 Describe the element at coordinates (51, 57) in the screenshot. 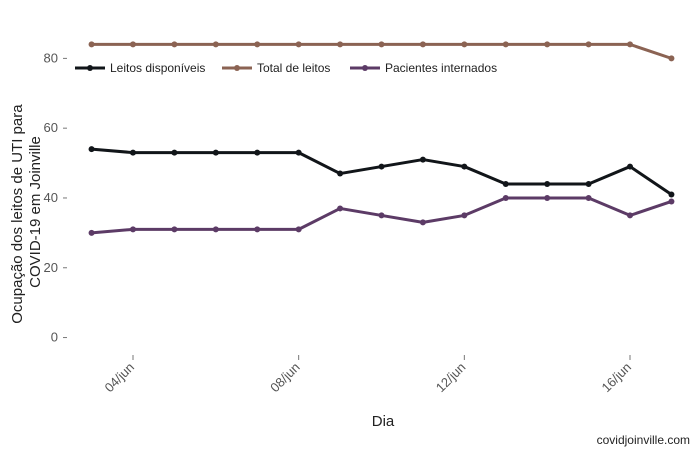

I see `y-tick-label: 80` at that location.